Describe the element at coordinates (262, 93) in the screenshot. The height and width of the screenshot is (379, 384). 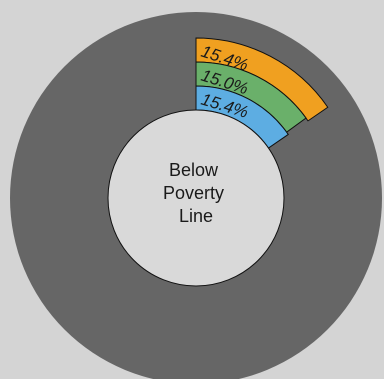
I see `ring-segments: 15.4%15.0%15.4%` at that location.